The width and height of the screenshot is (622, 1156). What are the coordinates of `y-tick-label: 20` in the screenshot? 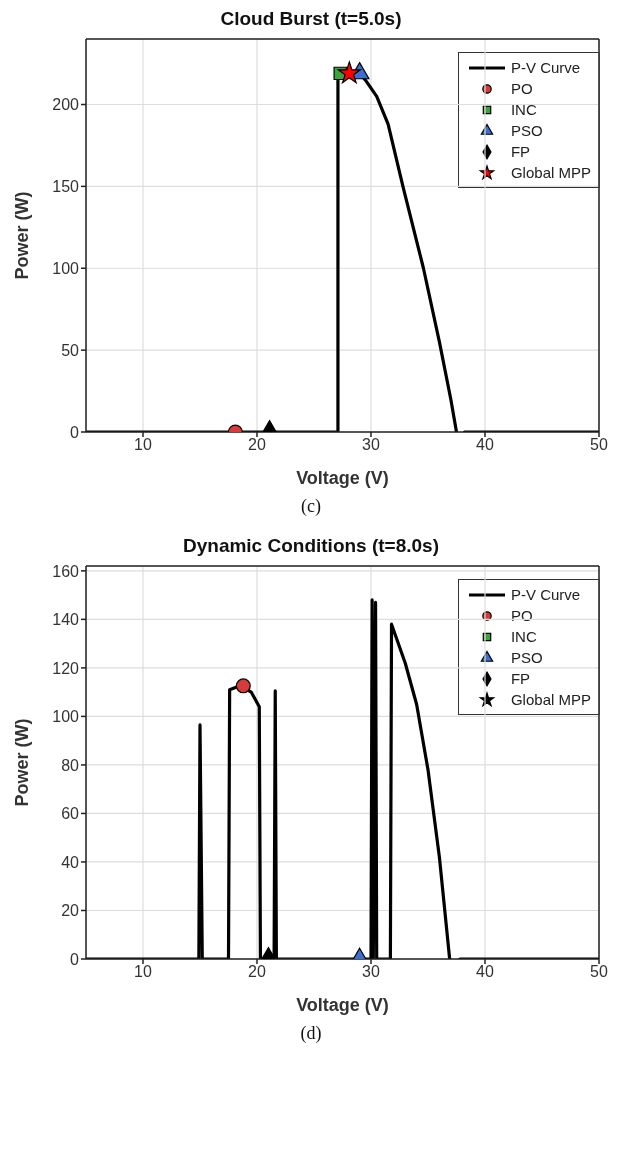 It's located at (70, 911).